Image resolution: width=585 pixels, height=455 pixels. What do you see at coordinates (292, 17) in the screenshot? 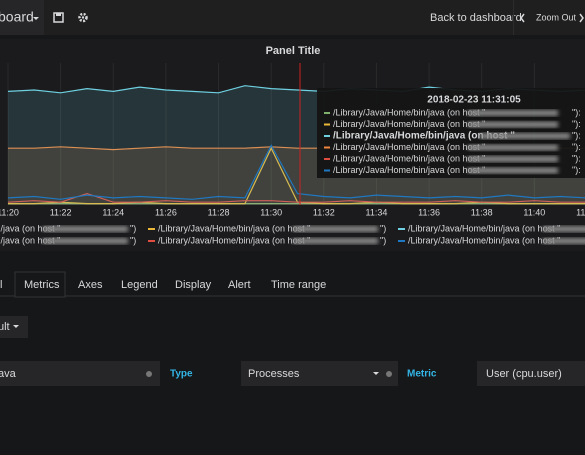
I see `top-bar` at bounding box center [292, 17].